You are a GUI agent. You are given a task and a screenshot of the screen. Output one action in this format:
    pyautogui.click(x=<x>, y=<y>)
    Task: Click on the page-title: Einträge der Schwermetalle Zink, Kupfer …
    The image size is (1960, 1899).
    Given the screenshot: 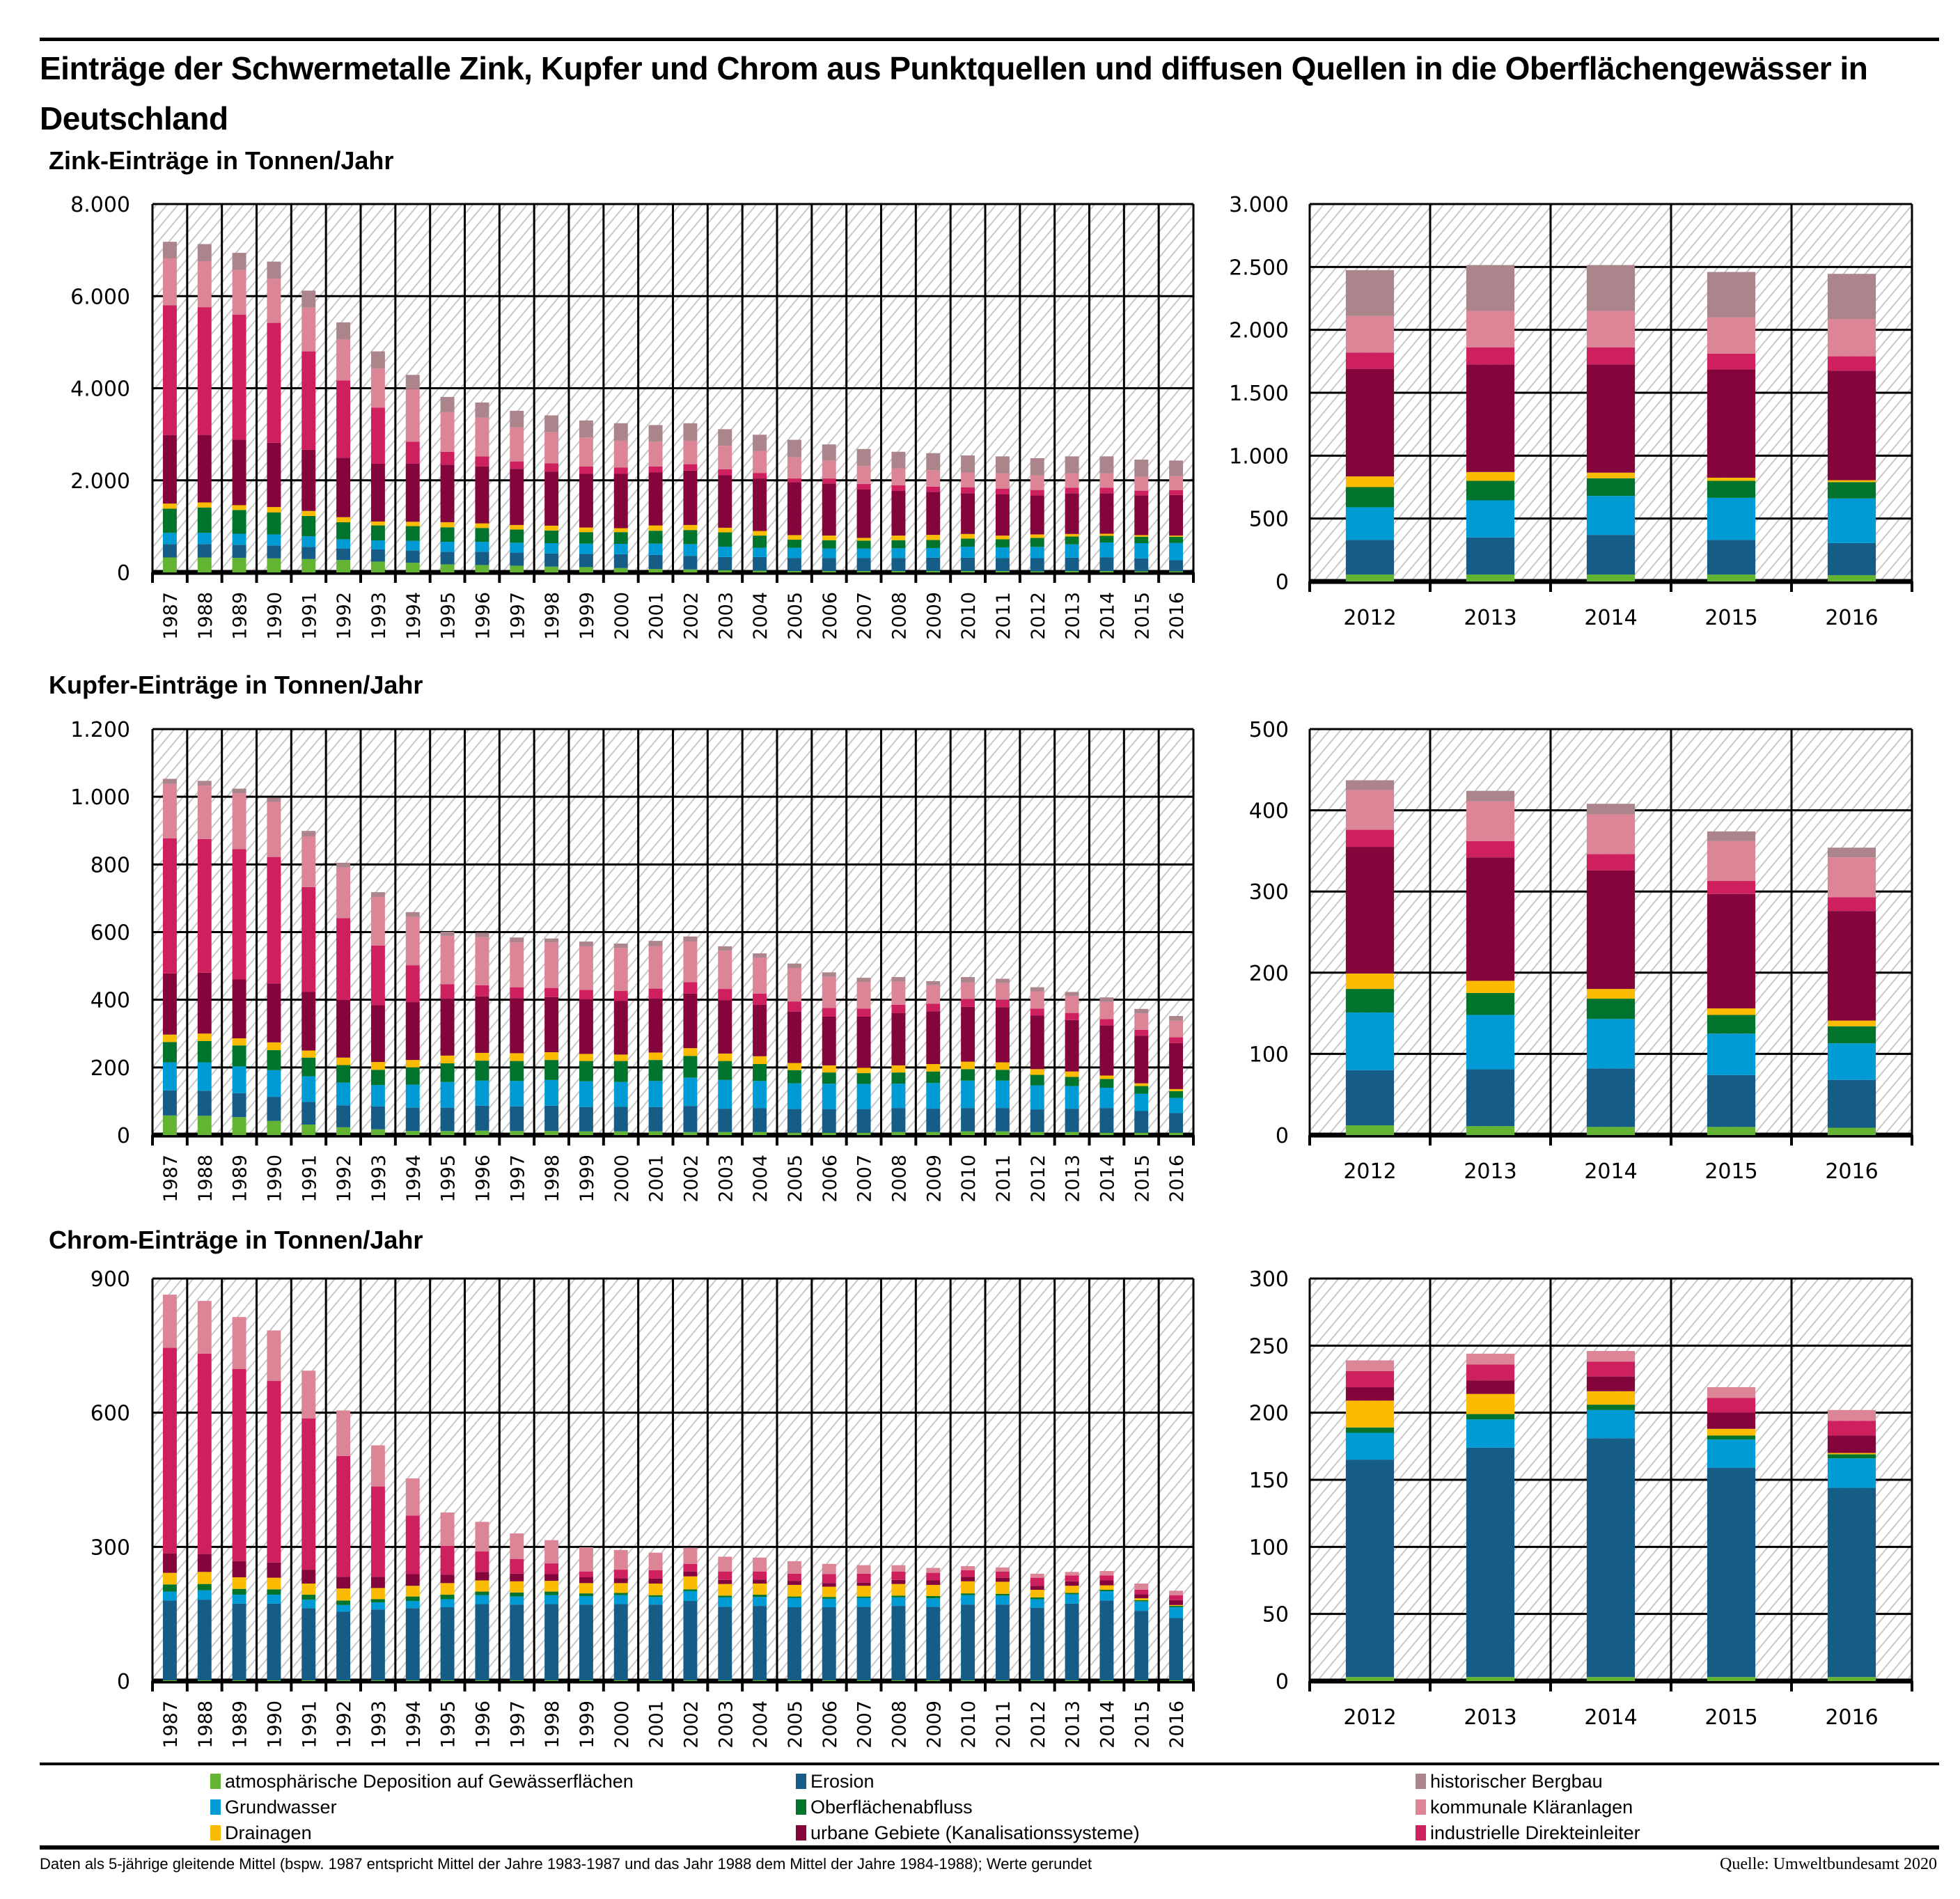 What is the action you would take?
    pyautogui.click(x=954, y=93)
    